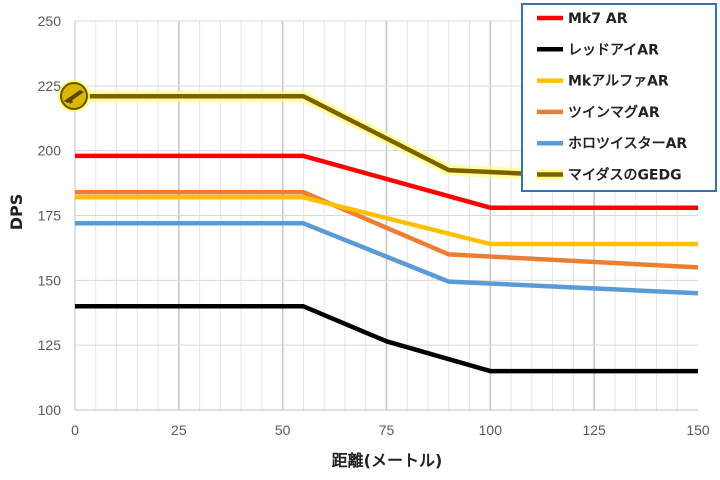  Describe the element at coordinates (618, 82) in the screenshot. I see `legend-label: MkアルファAR` at that location.